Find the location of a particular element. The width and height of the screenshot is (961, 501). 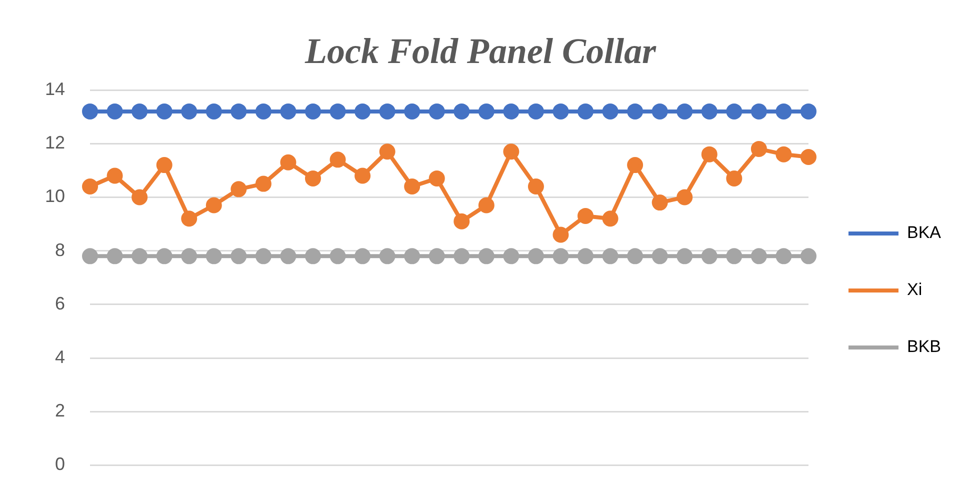

chart-title: Lock Fold Panel Collar is located at coordinates (481, 51).